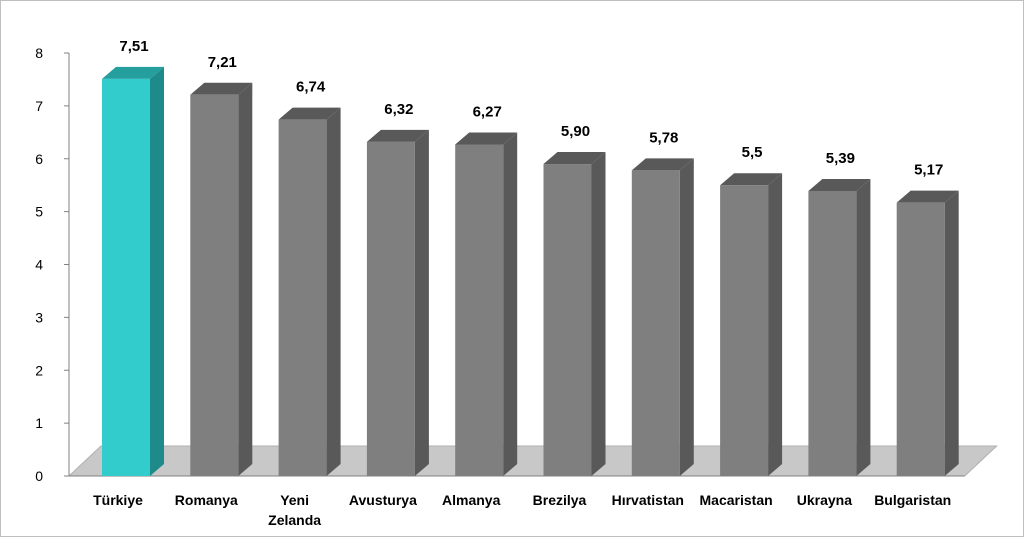  I want to click on data-label: 7,21, so click(222, 62).